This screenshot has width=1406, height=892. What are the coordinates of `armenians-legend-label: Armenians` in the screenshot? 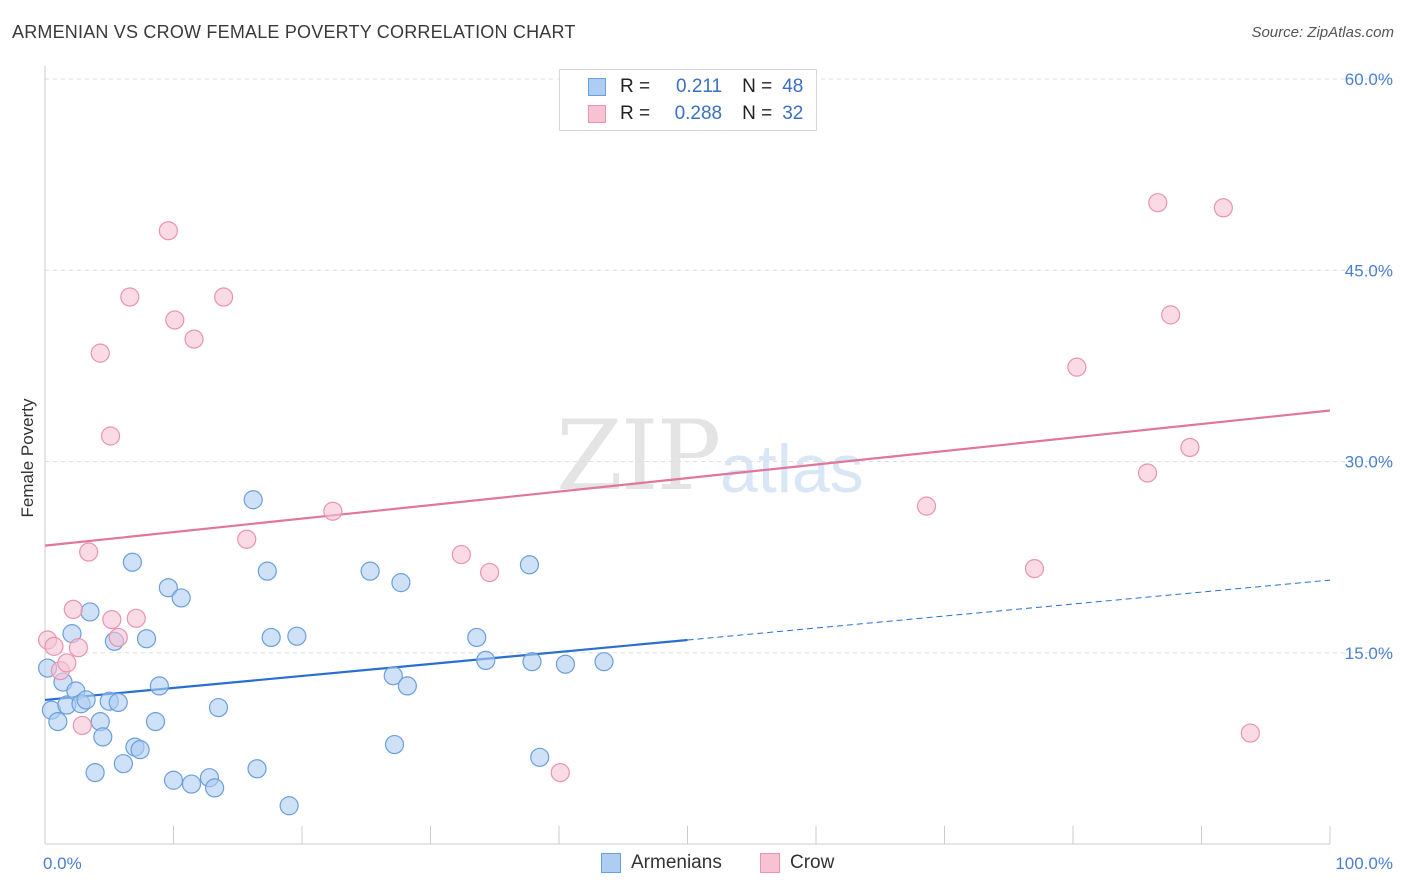 It's located at (676, 862).